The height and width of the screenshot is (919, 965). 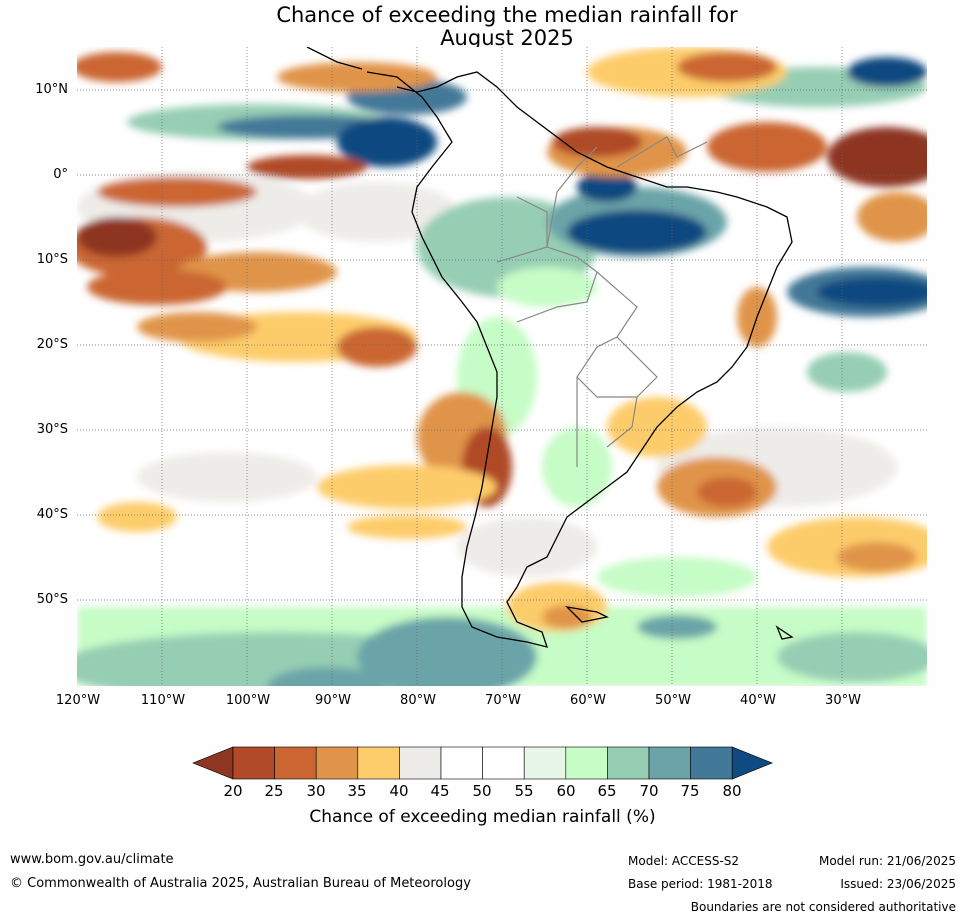 I want to click on lon-label-100w: 100°W, so click(x=248, y=700).